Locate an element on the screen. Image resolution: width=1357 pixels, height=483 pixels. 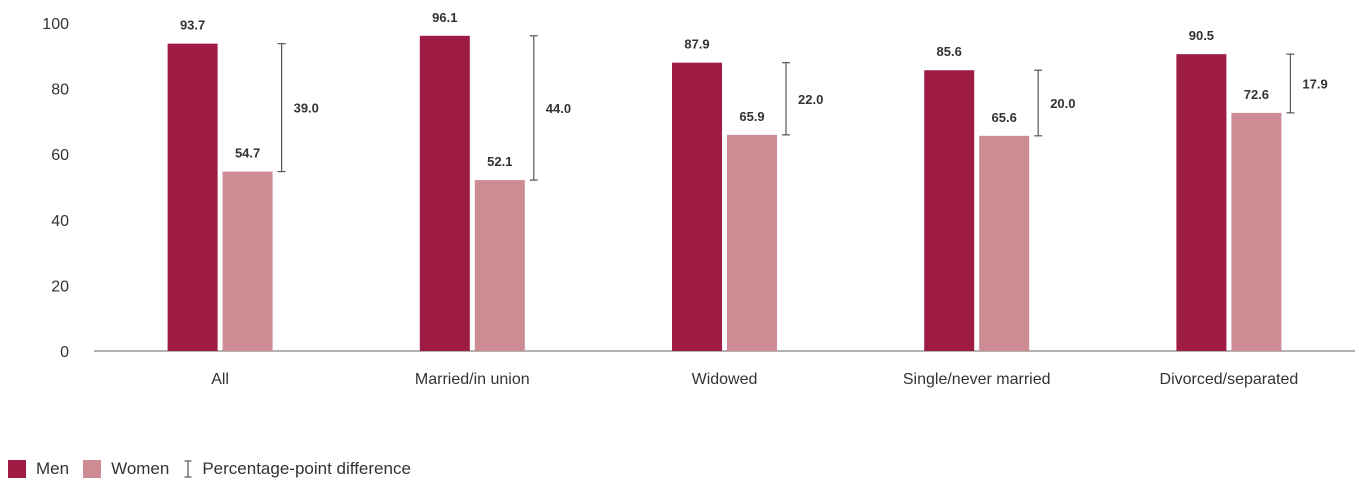
data-label-women: 65.6 is located at coordinates (1004, 117).